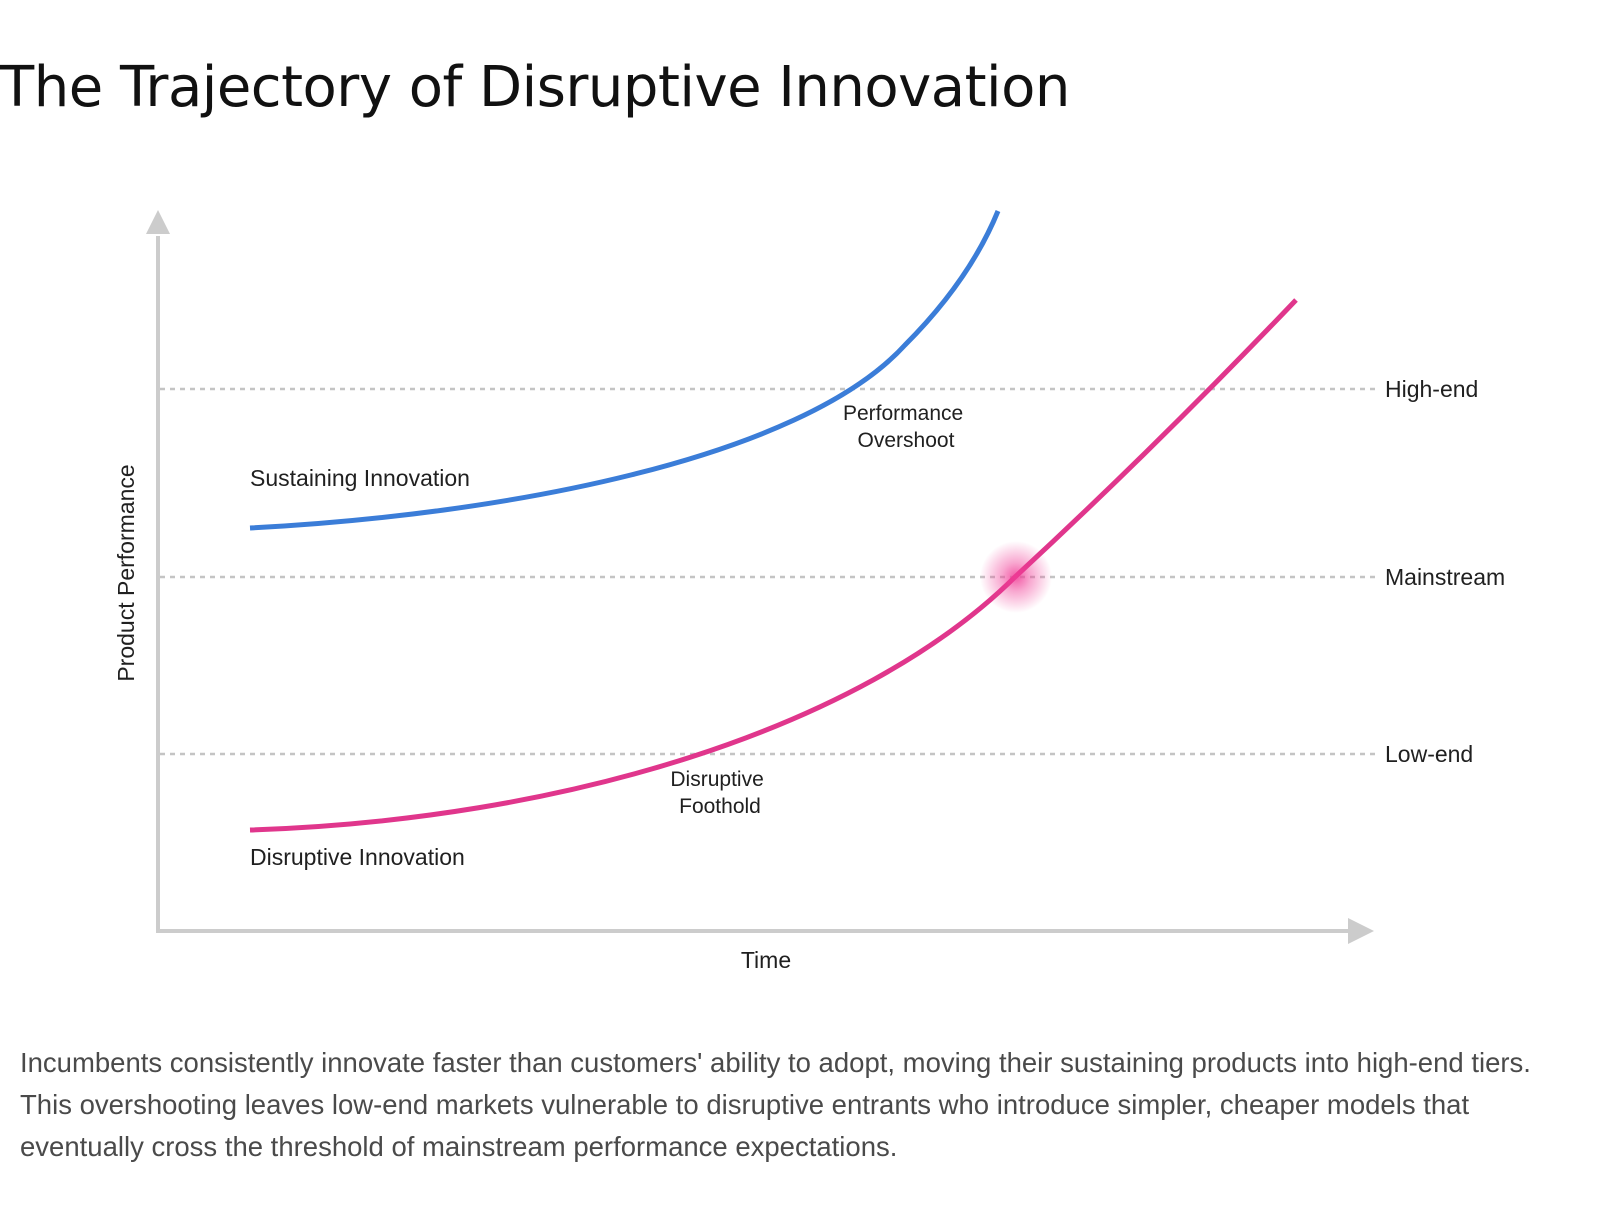 Image resolution: width=1600 pixels, height=1206 pixels. Describe the element at coordinates (906, 427) in the screenshot. I see `performance-overshoot-annotation: Performance Overshoot` at that location.